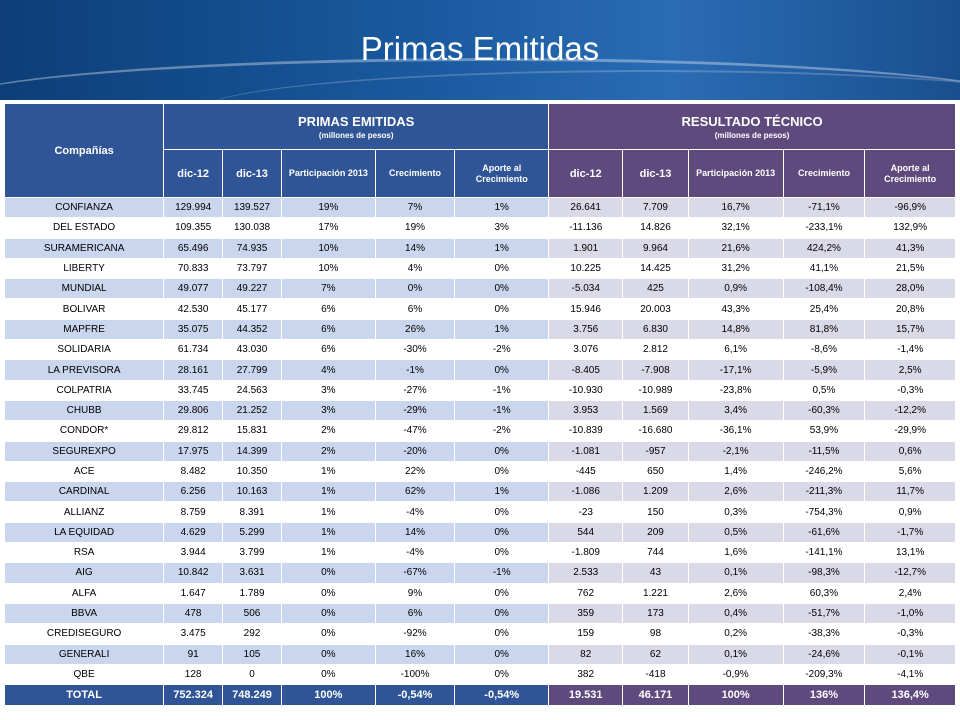  Describe the element at coordinates (655, 289) in the screenshot. I see `table-cell: 425` at that location.